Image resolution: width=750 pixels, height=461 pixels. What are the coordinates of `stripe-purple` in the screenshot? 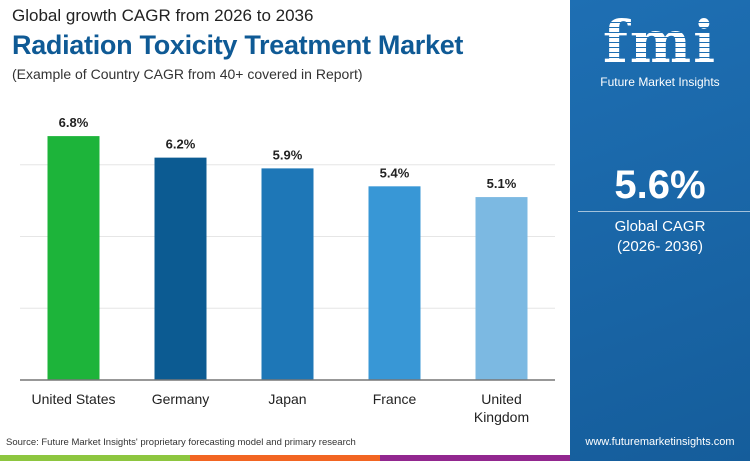 It's located at (475, 458).